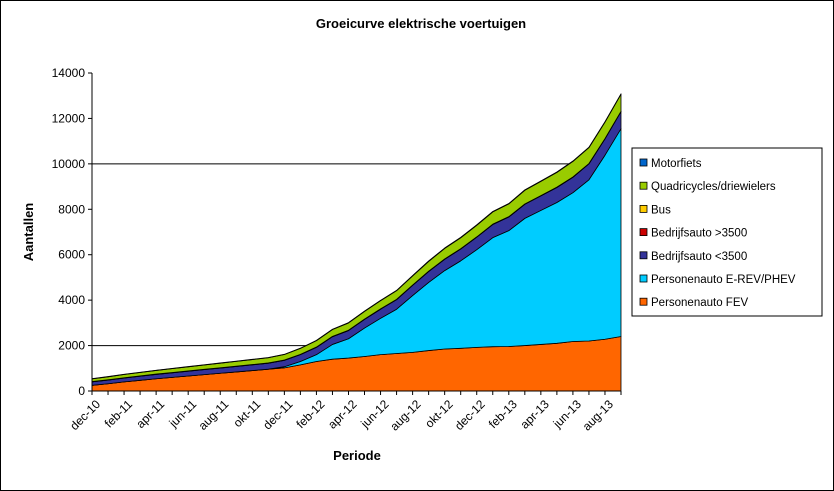 This screenshot has height=491, width=834. Describe the element at coordinates (357, 455) in the screenshot. I see `x-axis-title: Periode` at that location.